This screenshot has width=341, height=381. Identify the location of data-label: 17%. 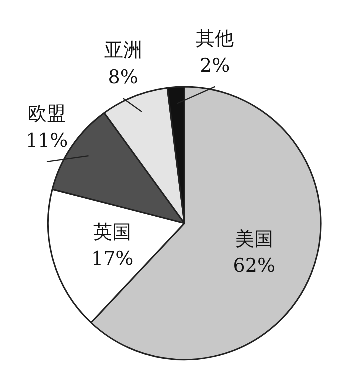
(112, 259).